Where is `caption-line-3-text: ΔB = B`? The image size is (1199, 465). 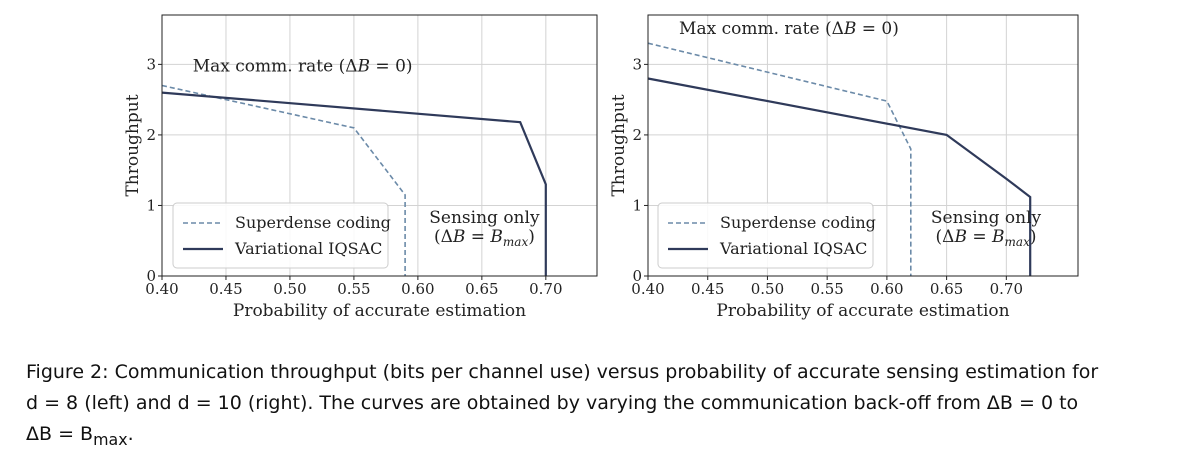
caption-line-3-text: ΔB = B is located at coordinates (60, 434).